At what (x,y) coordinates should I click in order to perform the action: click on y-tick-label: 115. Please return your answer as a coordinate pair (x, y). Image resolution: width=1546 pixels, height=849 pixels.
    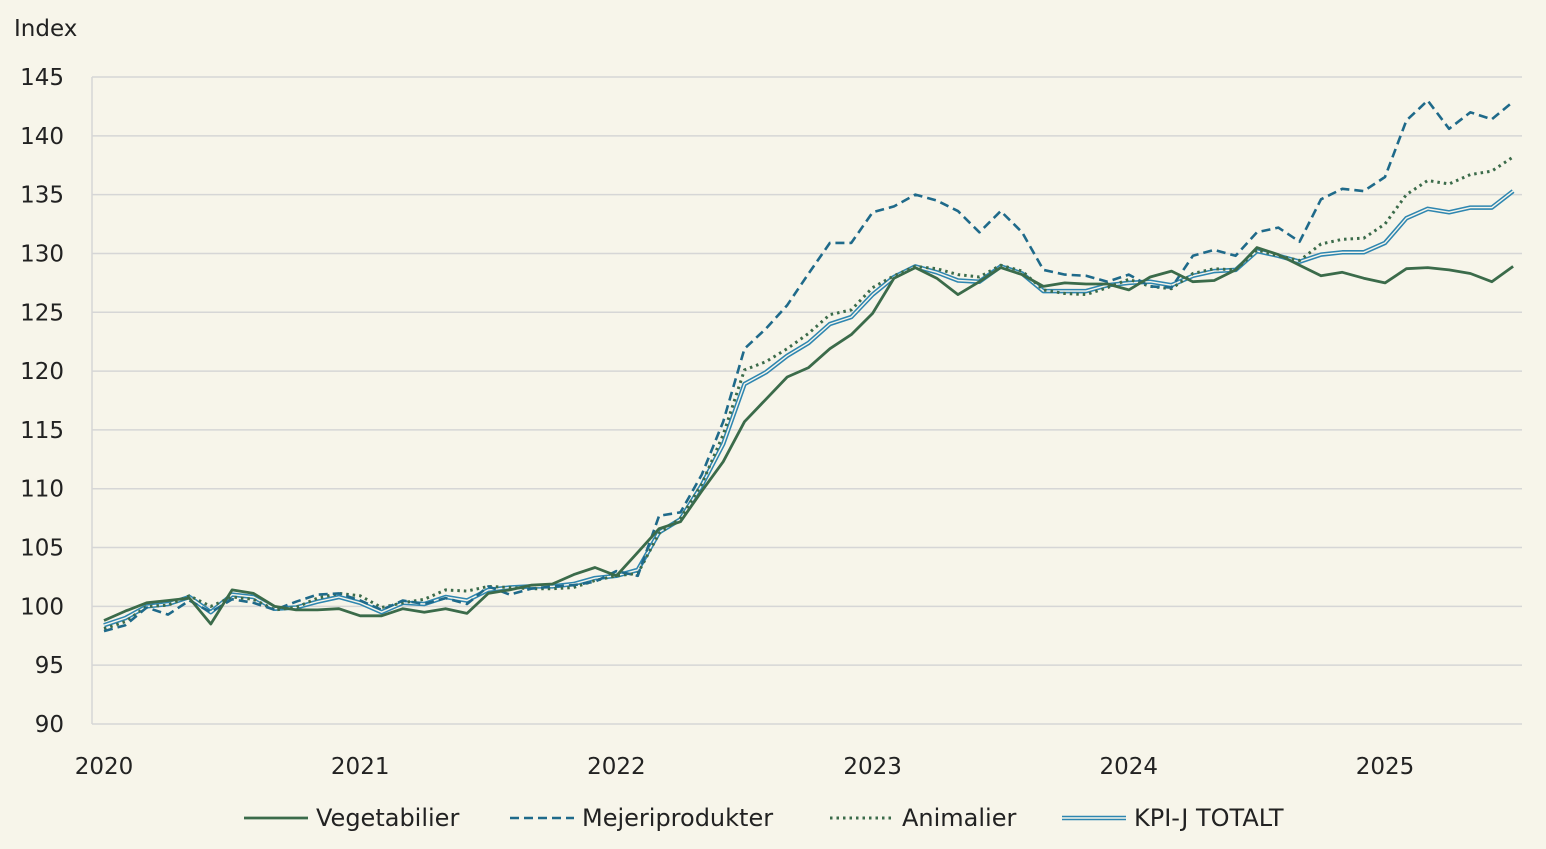
    Looking at the image, I should click on (42, 431).